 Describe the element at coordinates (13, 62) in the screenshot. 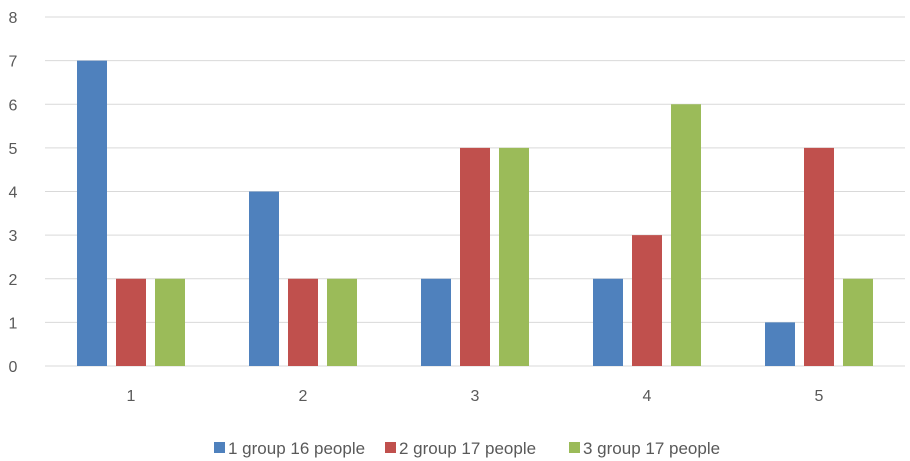

I see `y-tick-label: 7` at that location.